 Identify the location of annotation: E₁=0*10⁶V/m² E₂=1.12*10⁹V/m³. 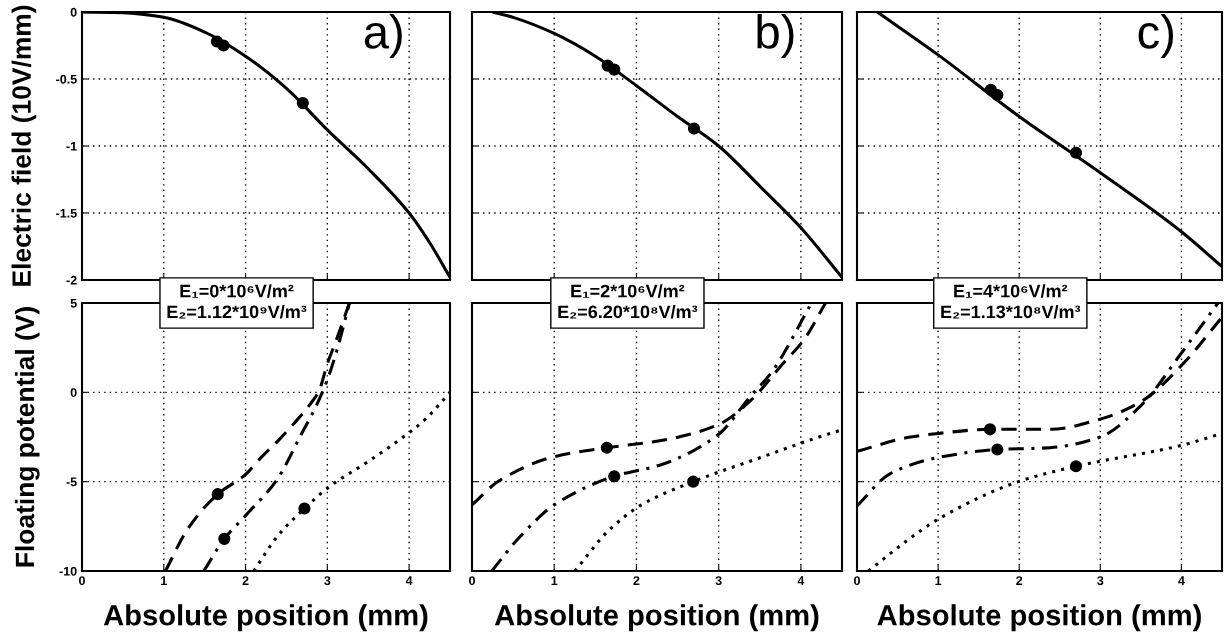
(237, 301).